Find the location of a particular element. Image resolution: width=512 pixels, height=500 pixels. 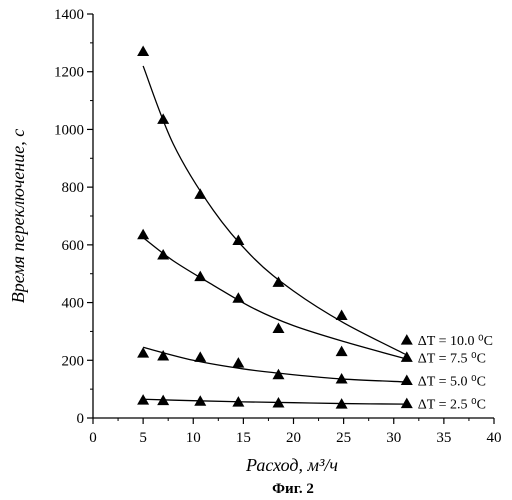

legend-label: ΔT = 7.5 ⁰C is located at coordinates (452, 358).